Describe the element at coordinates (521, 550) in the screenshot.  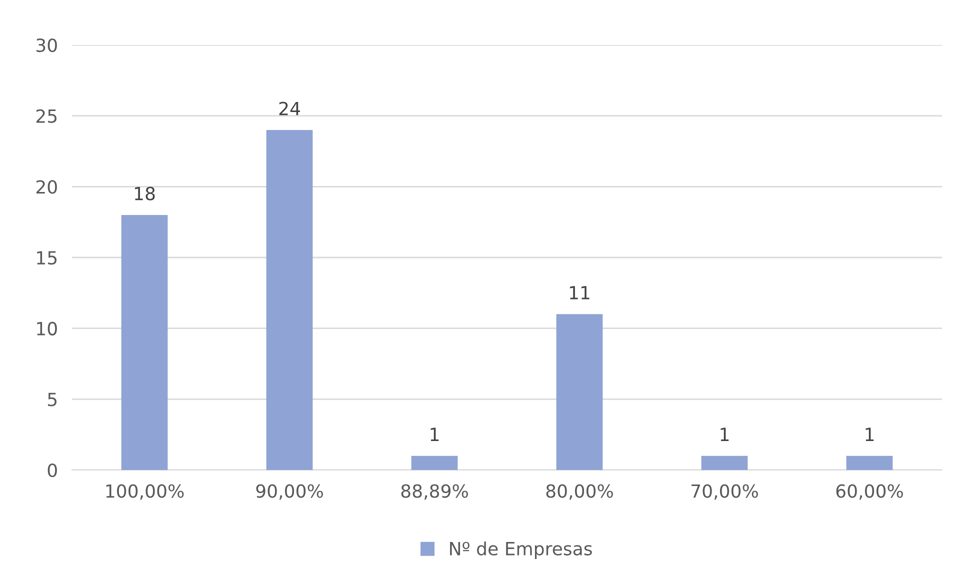
I see `legend-label: Nº de Empresas` at that location.